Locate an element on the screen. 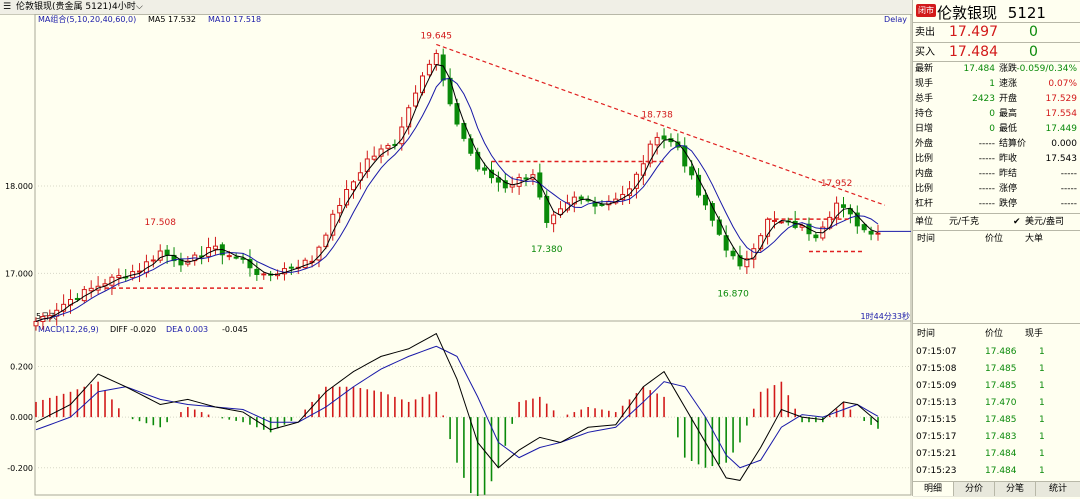 This screenshot has height=499, width=1080. sell-volume: 0 is located at coordinates (1033, 32).